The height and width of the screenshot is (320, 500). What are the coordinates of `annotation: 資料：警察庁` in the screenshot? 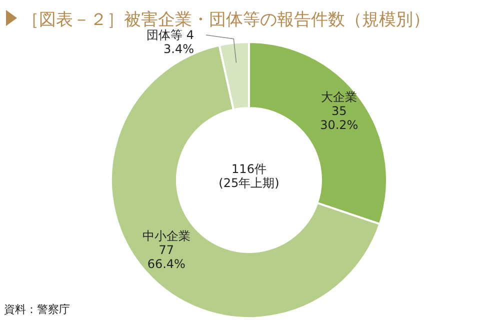 It's located at (37, 309).